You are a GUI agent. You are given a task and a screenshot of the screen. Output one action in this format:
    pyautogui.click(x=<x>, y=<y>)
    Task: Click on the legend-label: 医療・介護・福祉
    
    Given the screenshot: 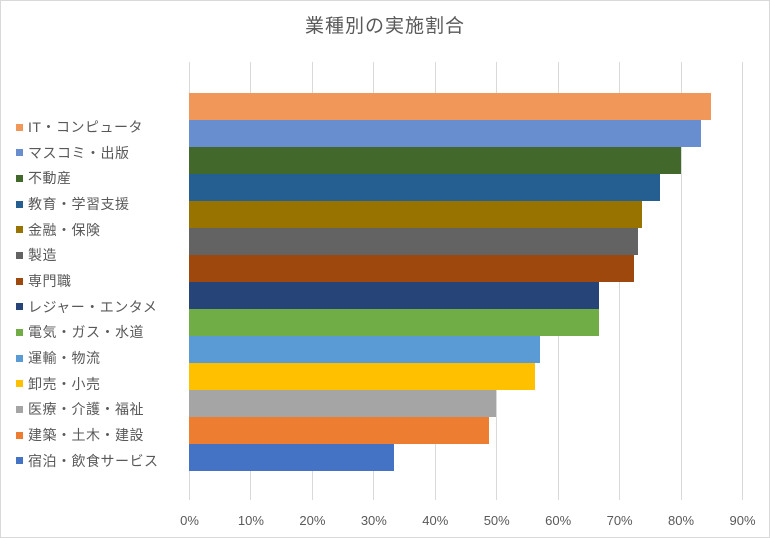 What is the action you would take?
    pyautogui.click(x=86, y=409)
    